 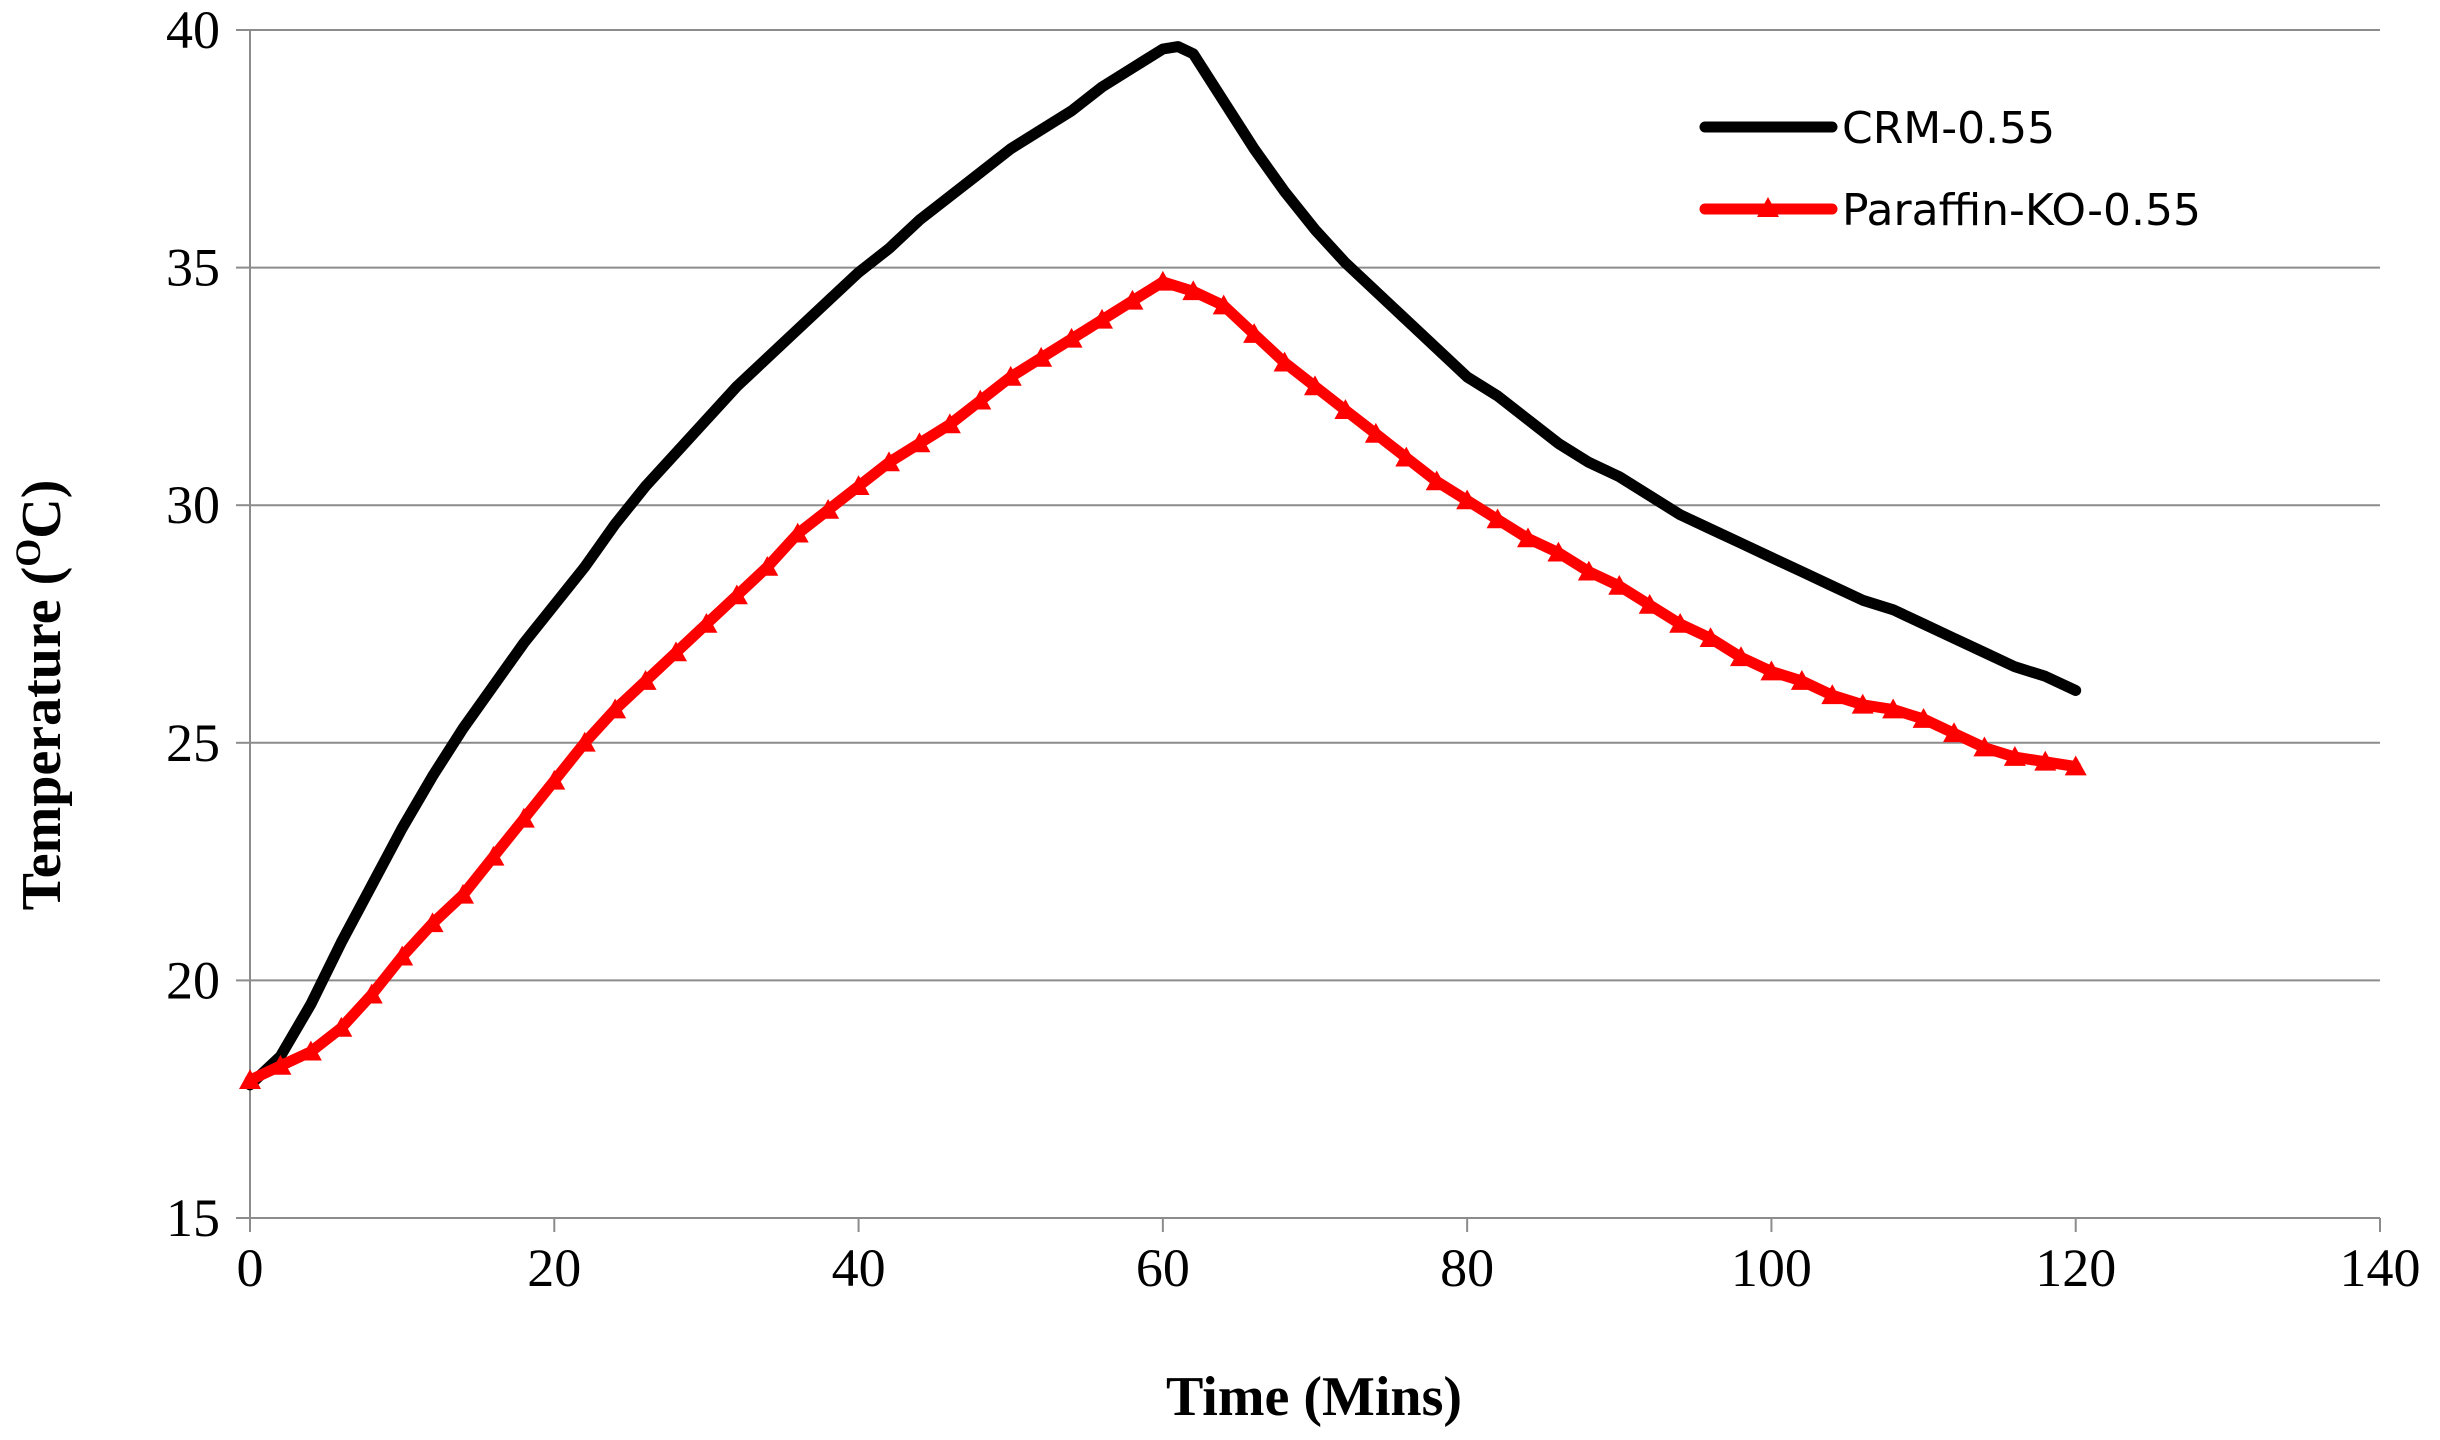 What do you see at coordinates (193, 30) in the screenshot?
I see `y-tick-label-40: 40` at bounding box center [193, 30].